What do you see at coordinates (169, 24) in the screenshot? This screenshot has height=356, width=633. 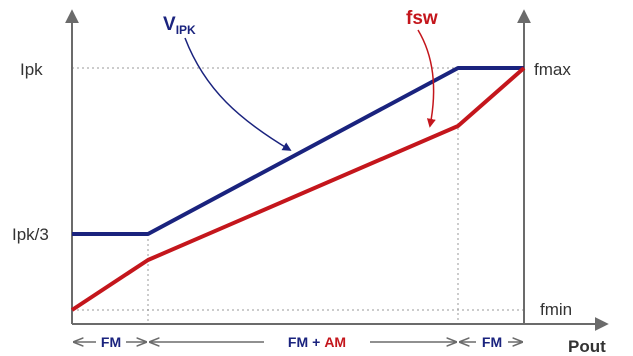 I see `vipk-label-main: V` at bounding box center [169, 24].